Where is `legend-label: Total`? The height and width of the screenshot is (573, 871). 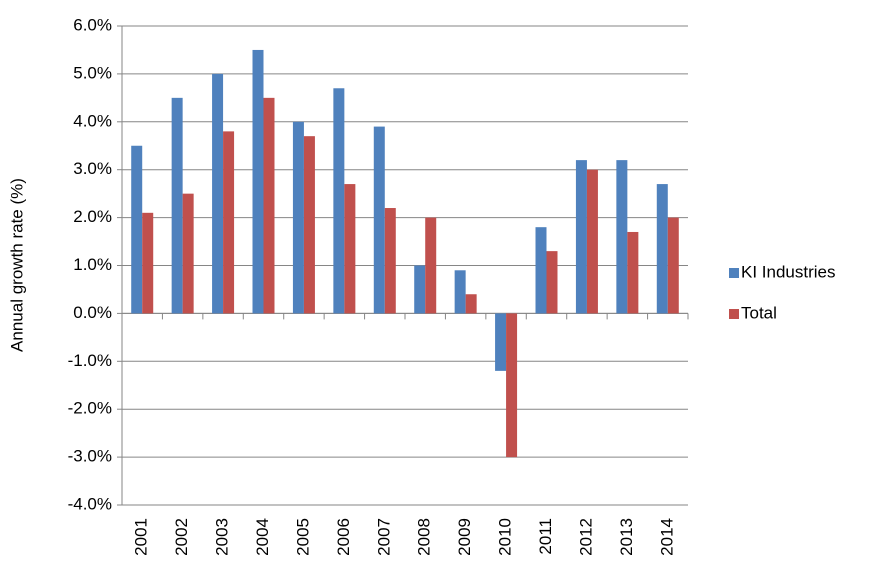 legend-label: Total is located at coordinates (759, 312).